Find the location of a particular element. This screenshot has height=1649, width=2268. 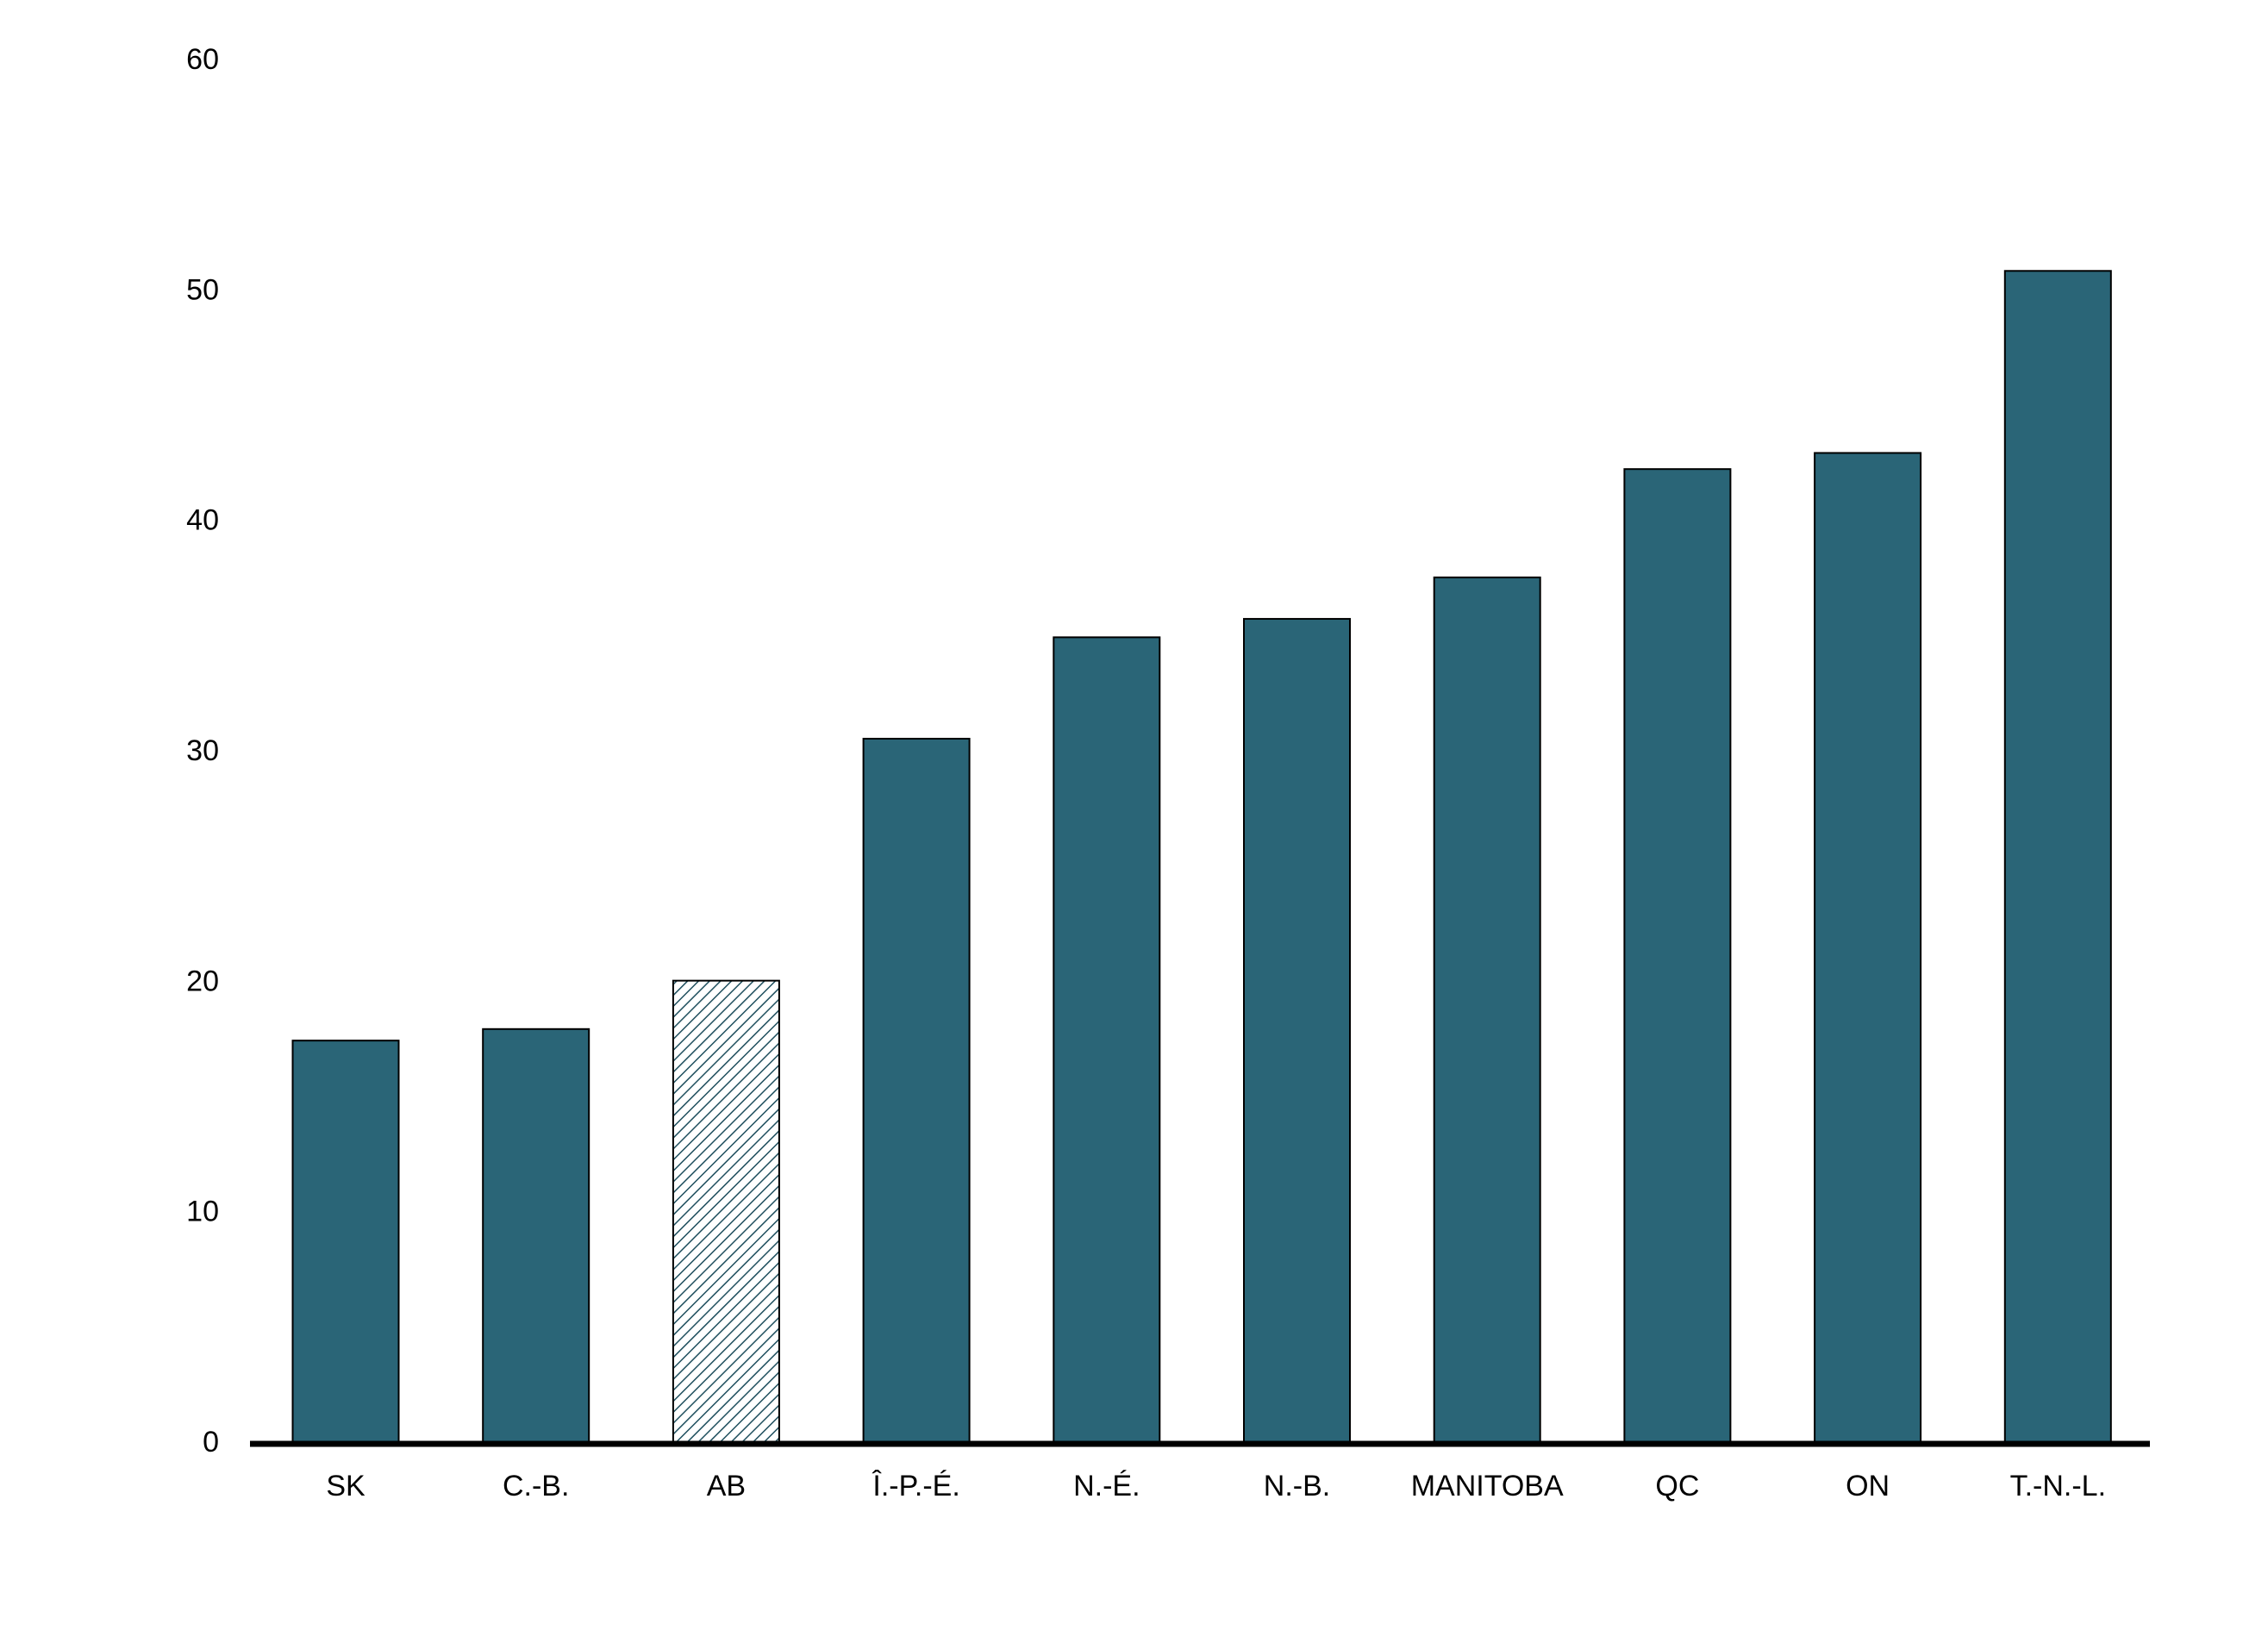

x-tick-label: SK is located at coordinates (346, 1486).